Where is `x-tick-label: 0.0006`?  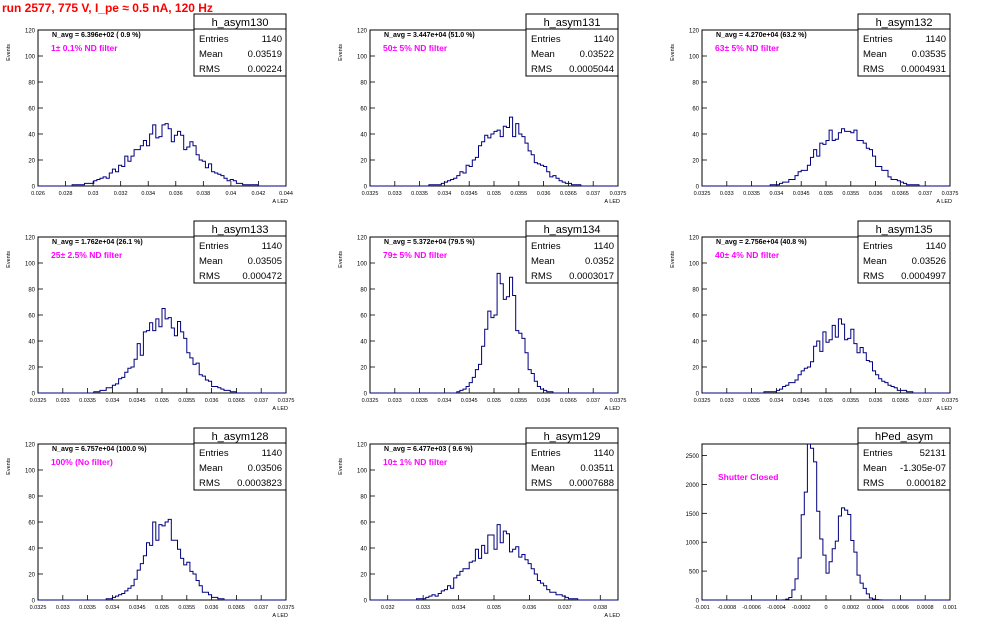 x-tick-label: 0.0006 is located at coordinates (900, 608).